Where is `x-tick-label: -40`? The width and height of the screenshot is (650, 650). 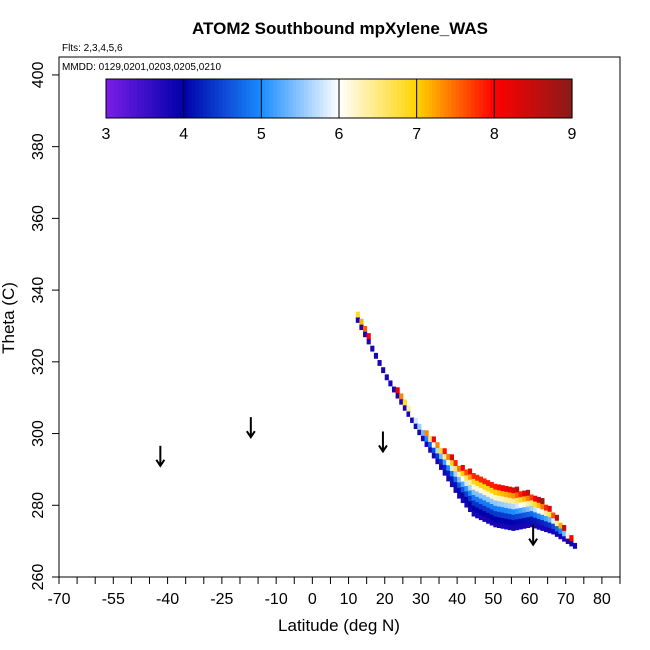 x-tick-label: -40 is located at coordinates (167, 599).